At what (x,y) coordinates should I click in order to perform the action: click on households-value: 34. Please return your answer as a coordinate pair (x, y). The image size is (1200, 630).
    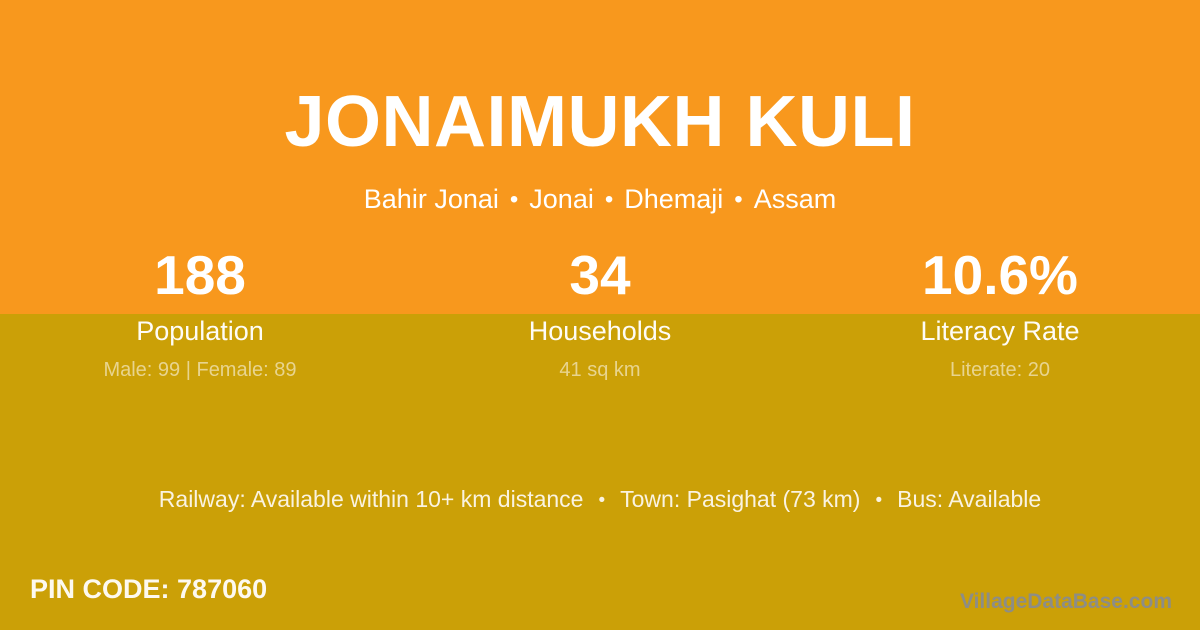
    Looking at the image, I should click on (600, 275).